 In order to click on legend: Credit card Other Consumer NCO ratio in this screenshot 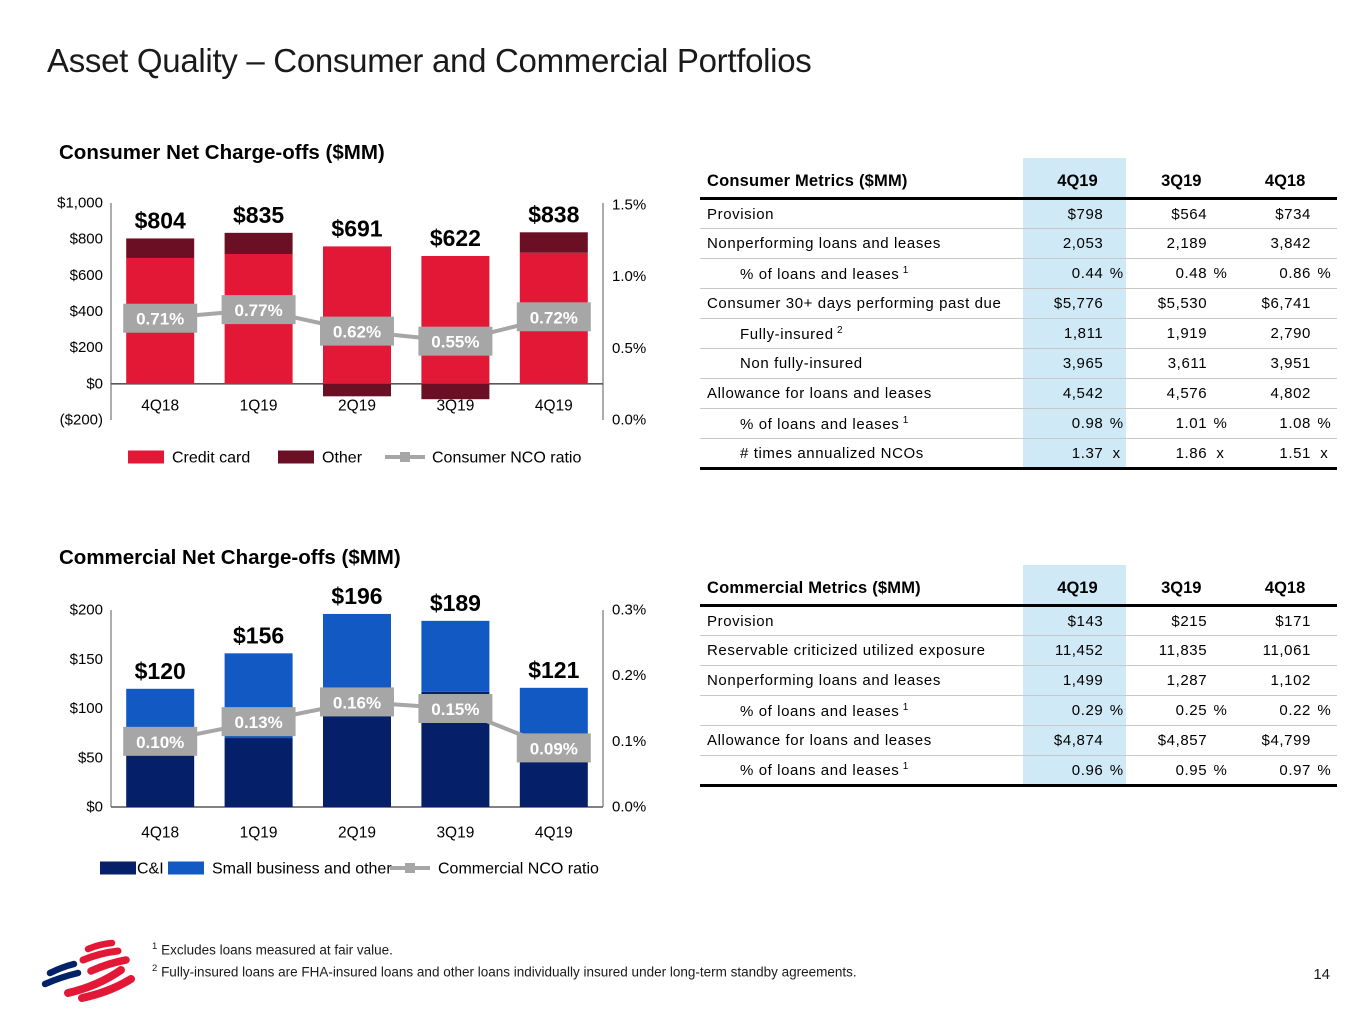, I will do `click(354, 458)`.